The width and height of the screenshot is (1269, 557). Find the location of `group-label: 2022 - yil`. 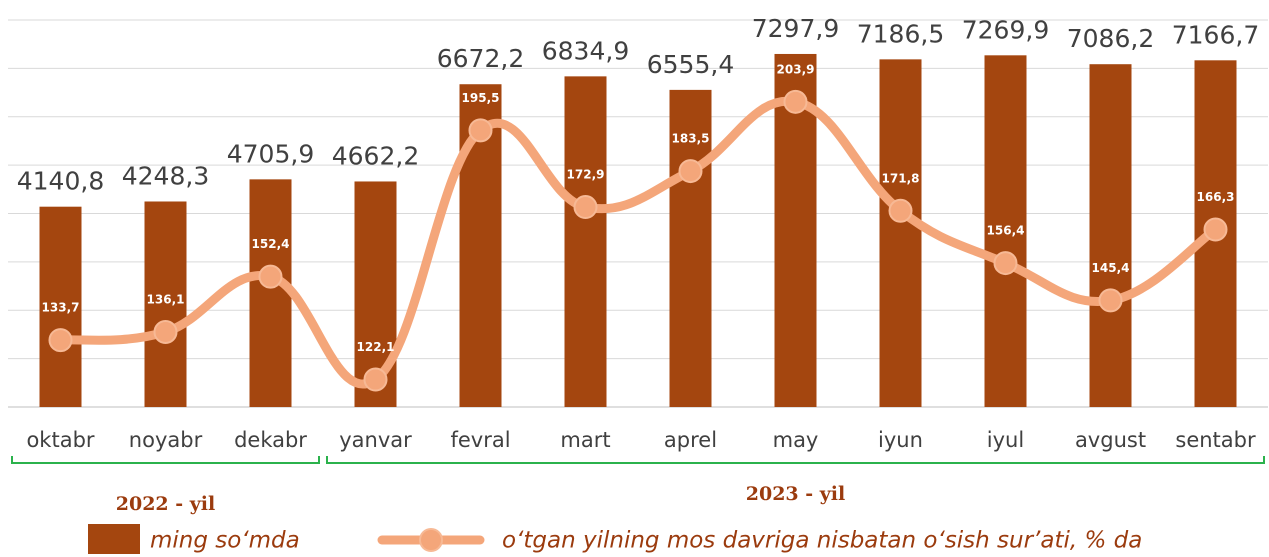

group-label: 2022 - yil is located at coordinates (165, 504).